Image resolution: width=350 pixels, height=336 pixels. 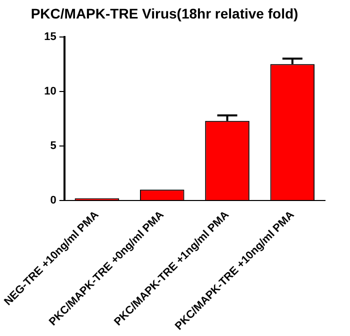 What do you see at coordinates (50, 91) in the screenshot?
I see `y-tick-label: 10` at bounding box center [50, 91].